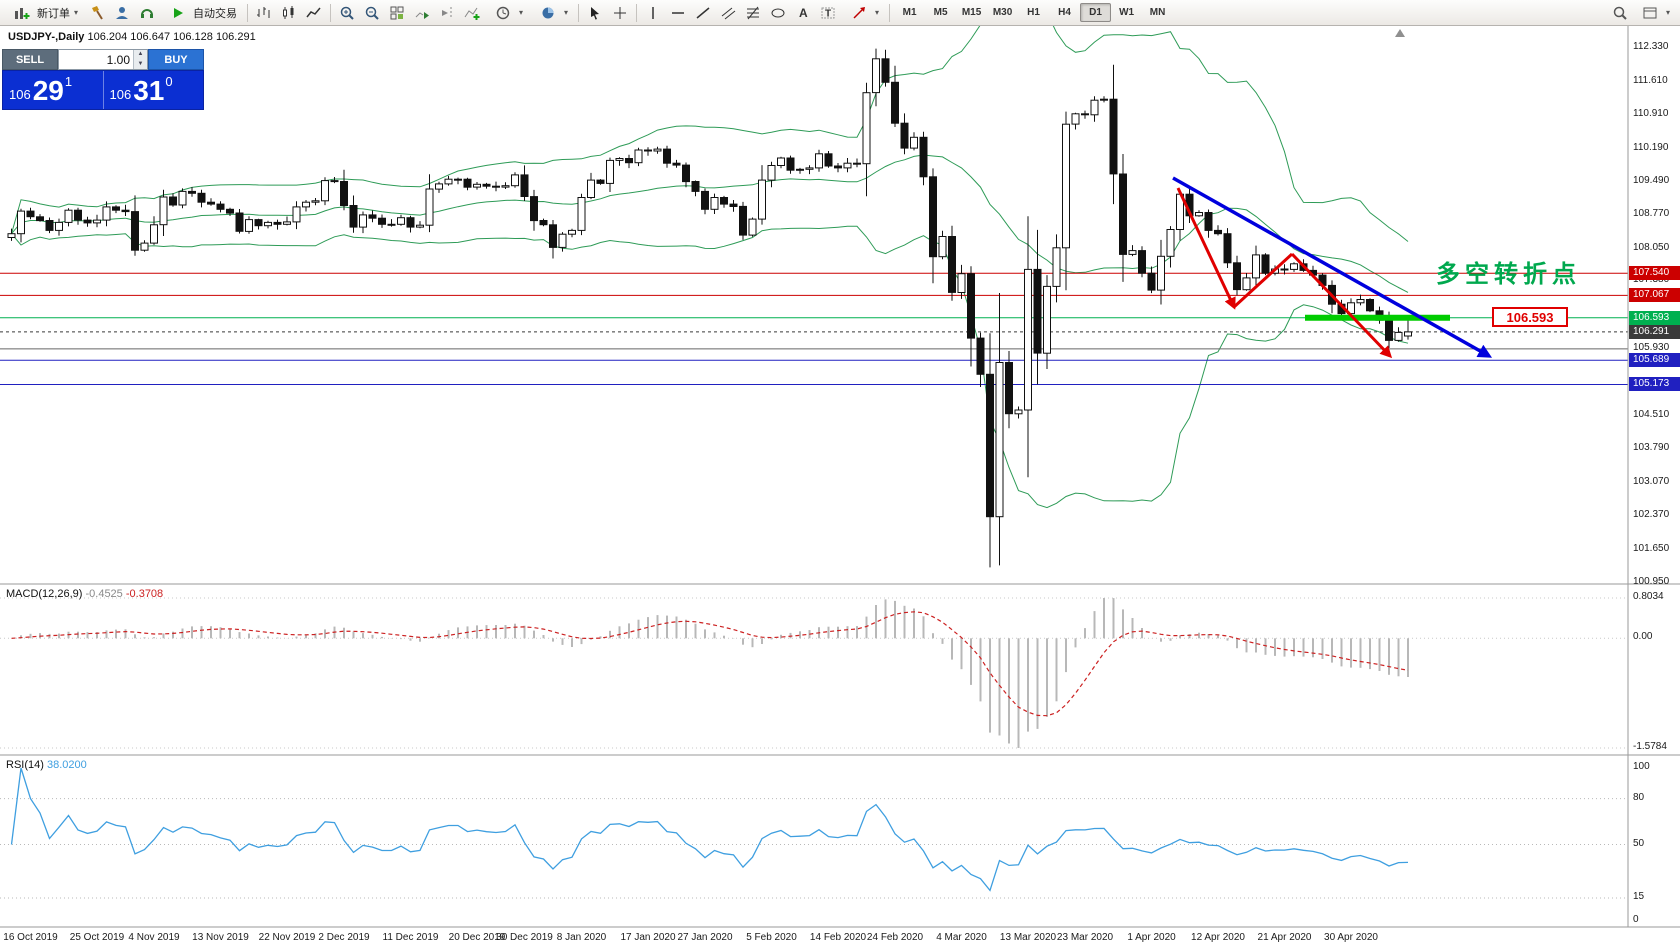  I want to click on price-tick: 112.330, so click(1651, 46).